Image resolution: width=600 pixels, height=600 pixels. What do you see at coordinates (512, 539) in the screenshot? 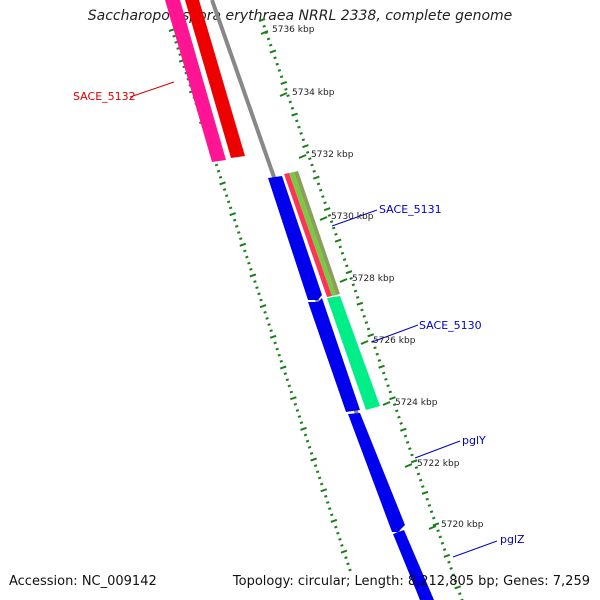
I see `gene-label: pglZ` at bounding box center [512, 539].